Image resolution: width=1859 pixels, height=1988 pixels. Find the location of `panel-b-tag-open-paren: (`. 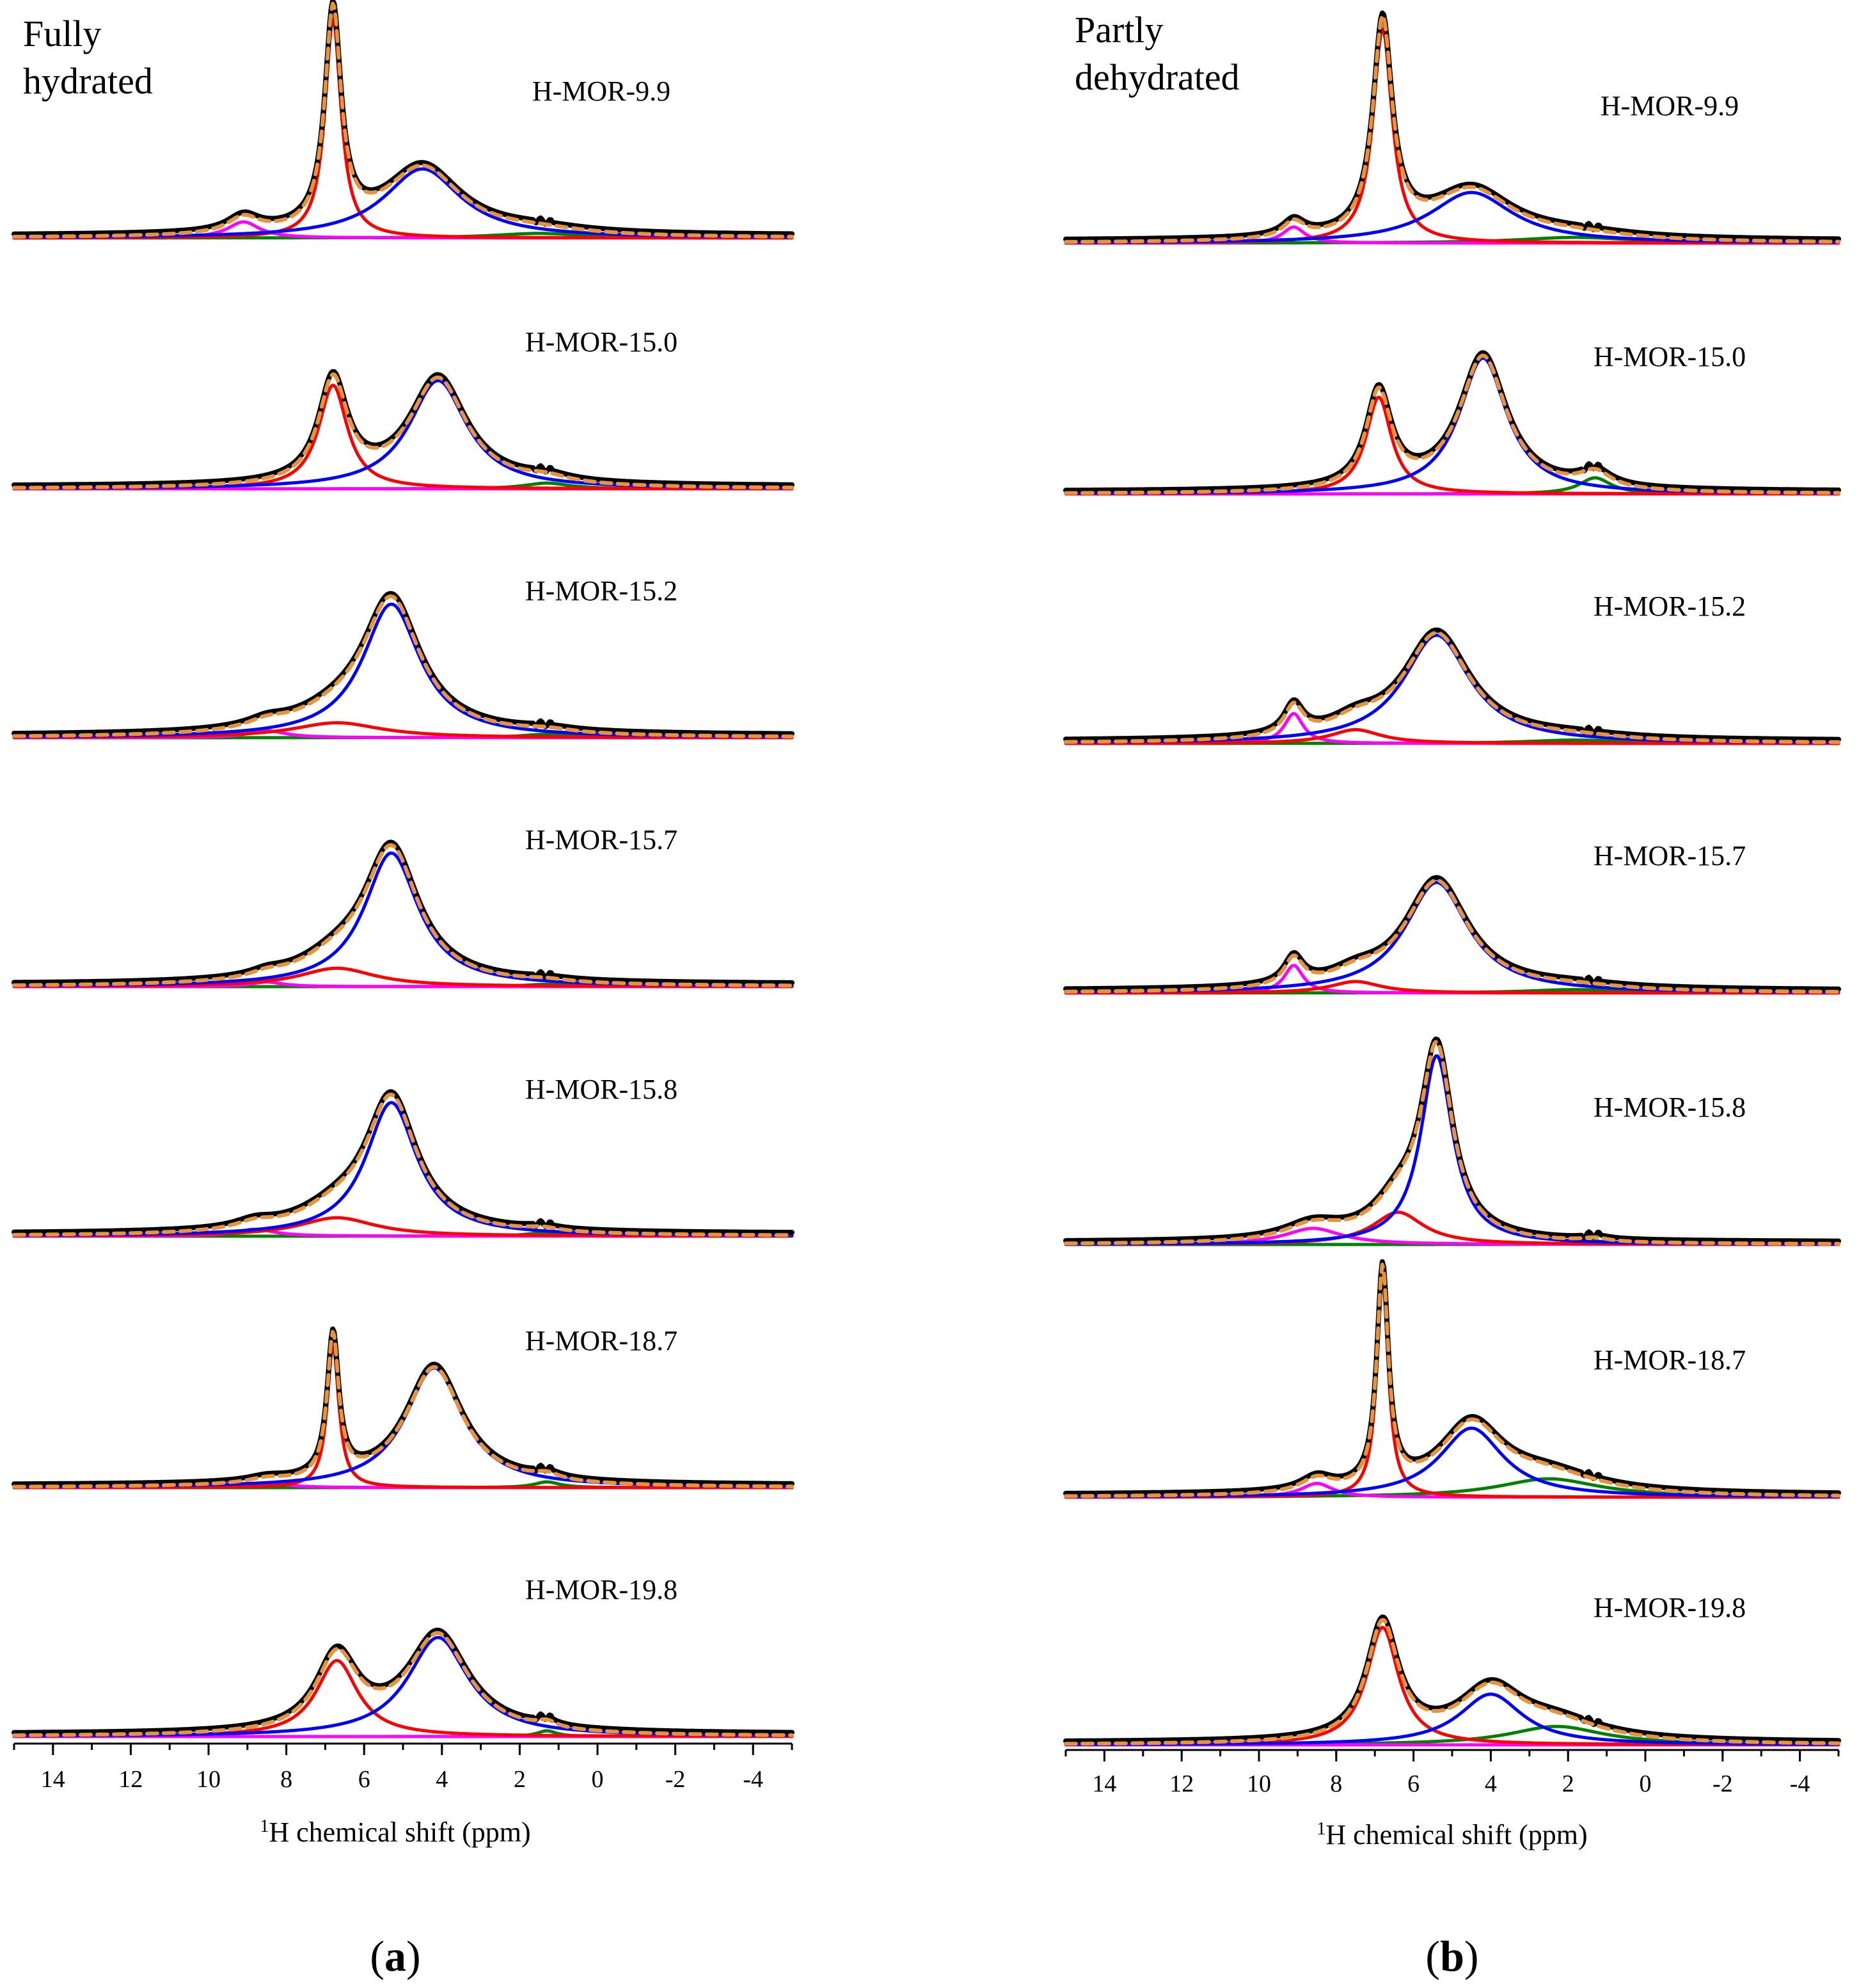

panel-b-tag-open-paren: ( is located at coordinates (1433, 1956).